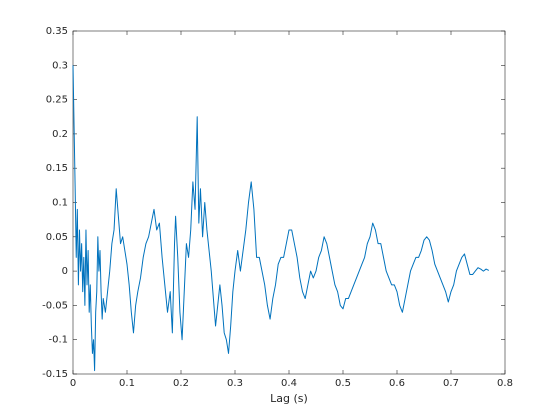  What do you see at coordinates (60, 65) in the screenshot?
I see `y-tick-label: 0.3` at bounding box center [60, 65].